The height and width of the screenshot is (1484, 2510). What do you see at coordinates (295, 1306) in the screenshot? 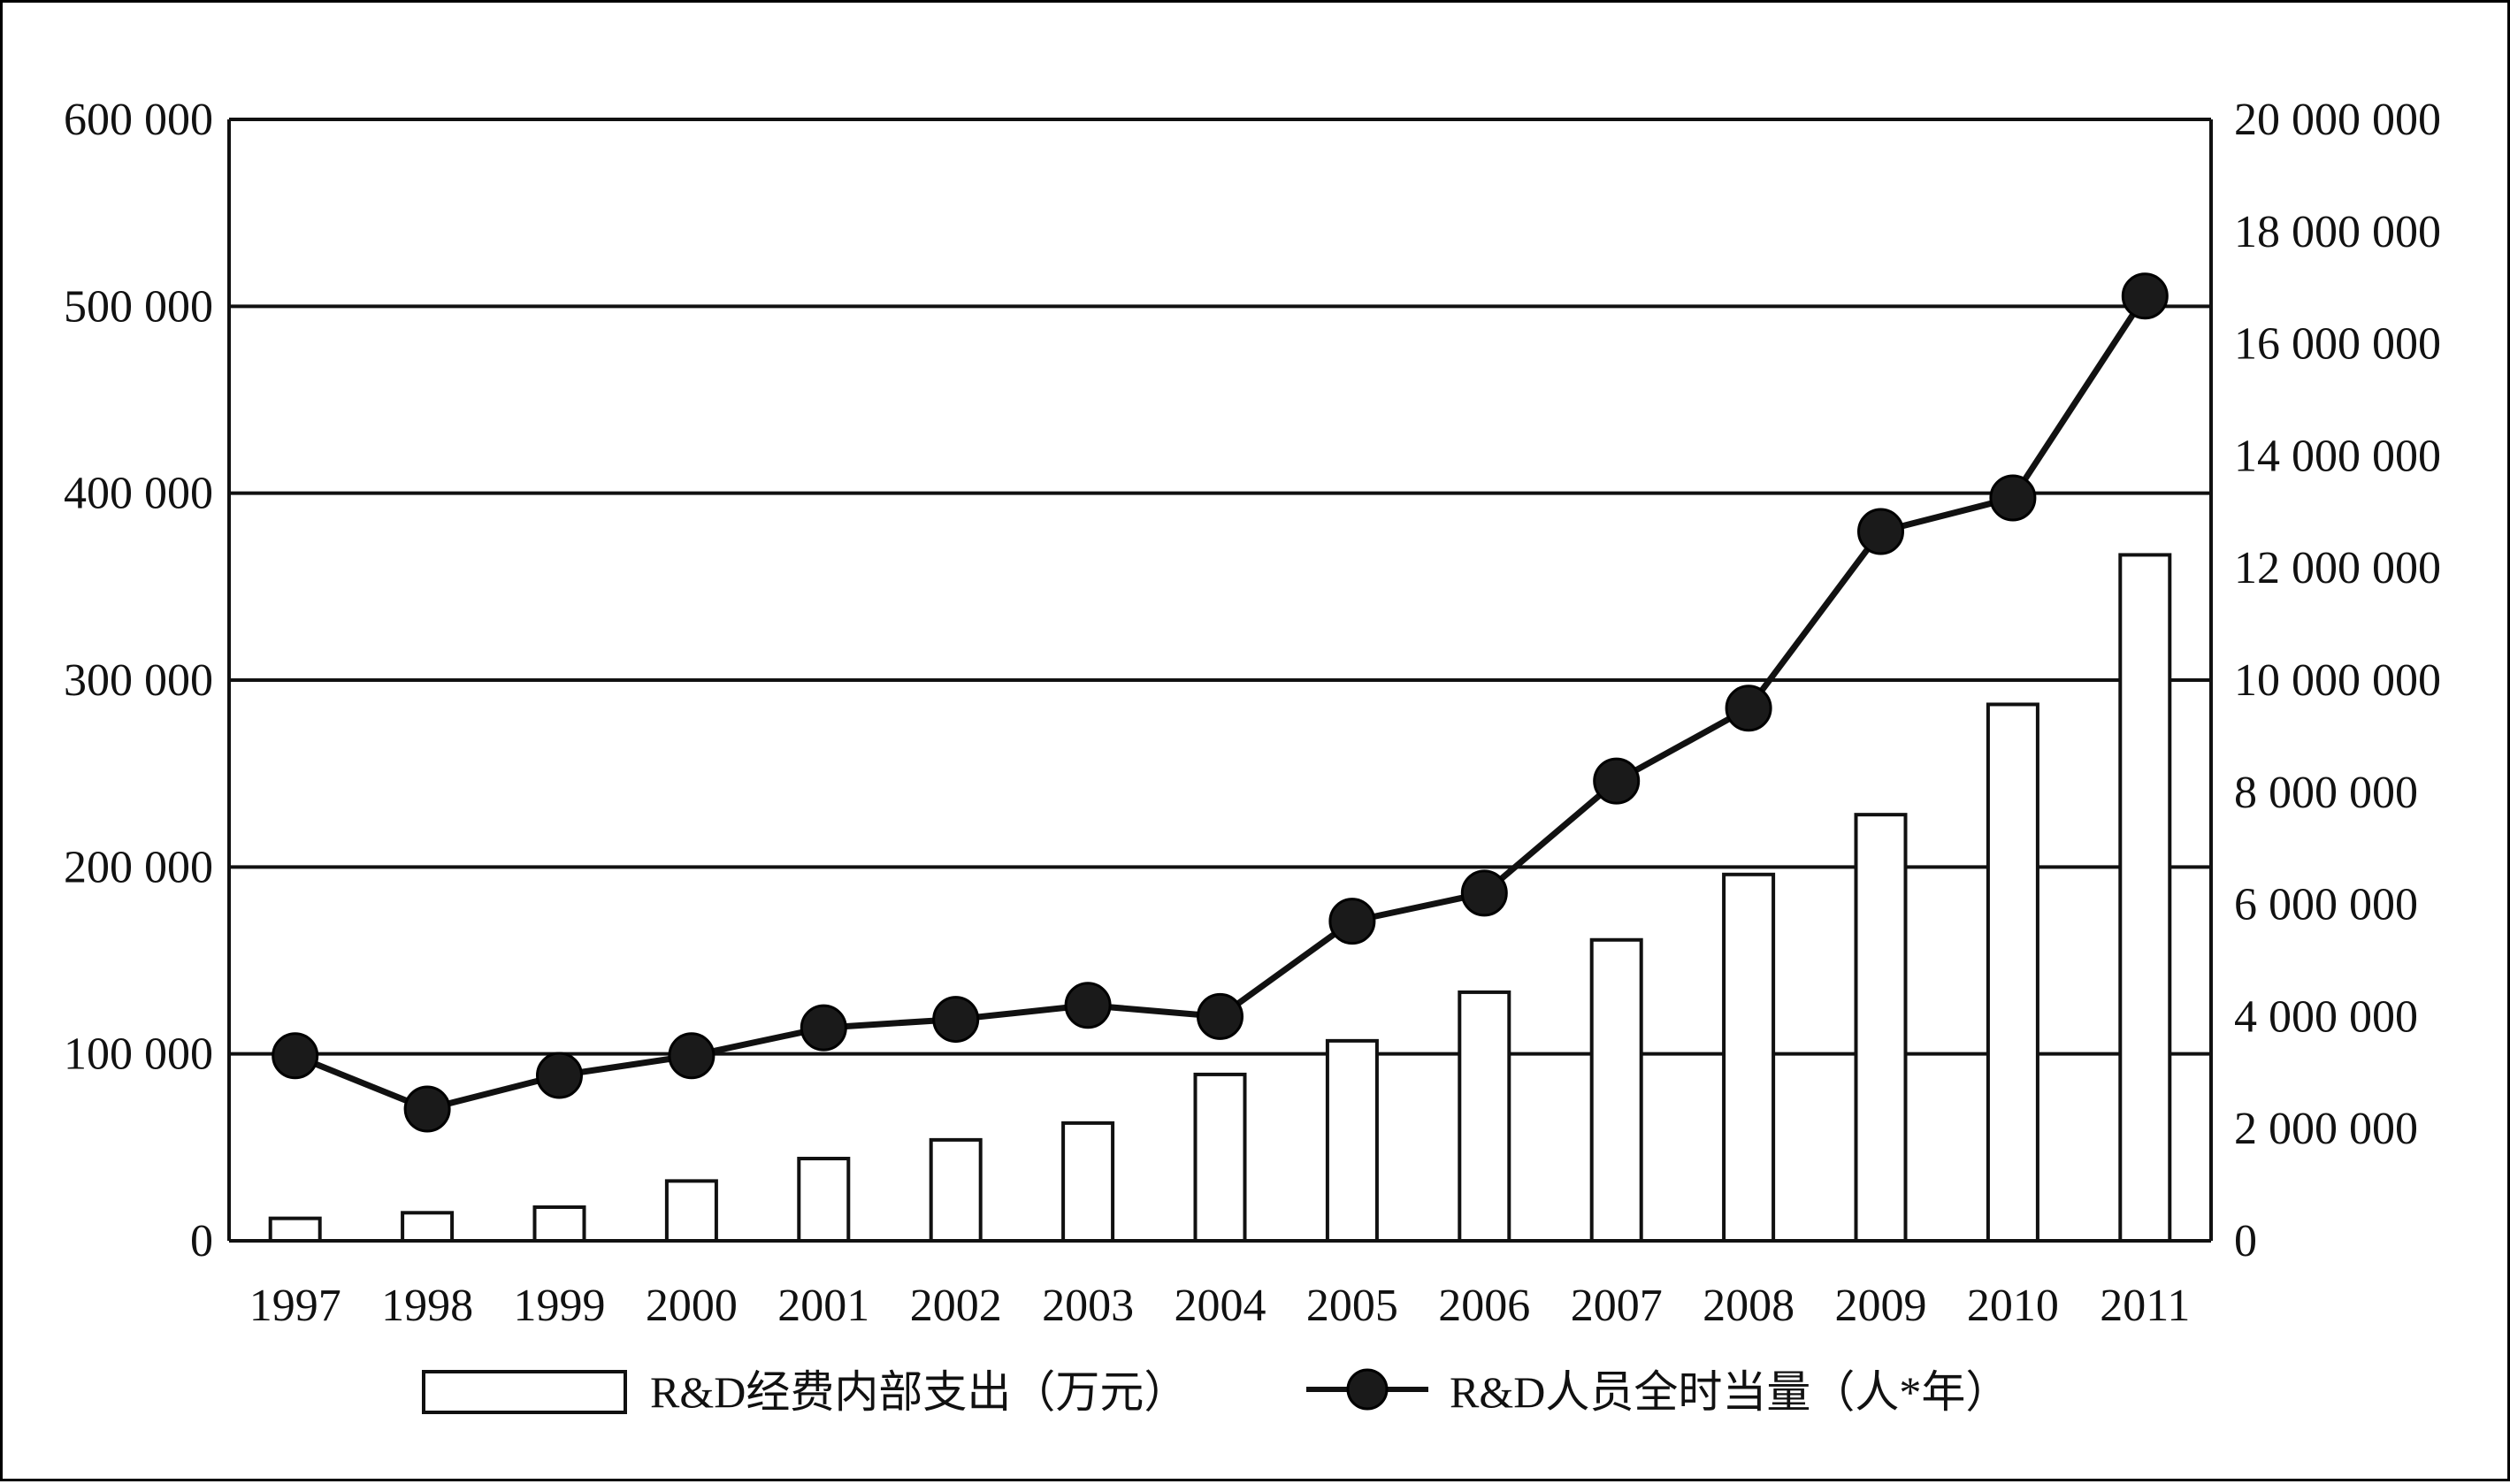
I see `x-tick-label: 1997` at bounding box center [295, 1306].